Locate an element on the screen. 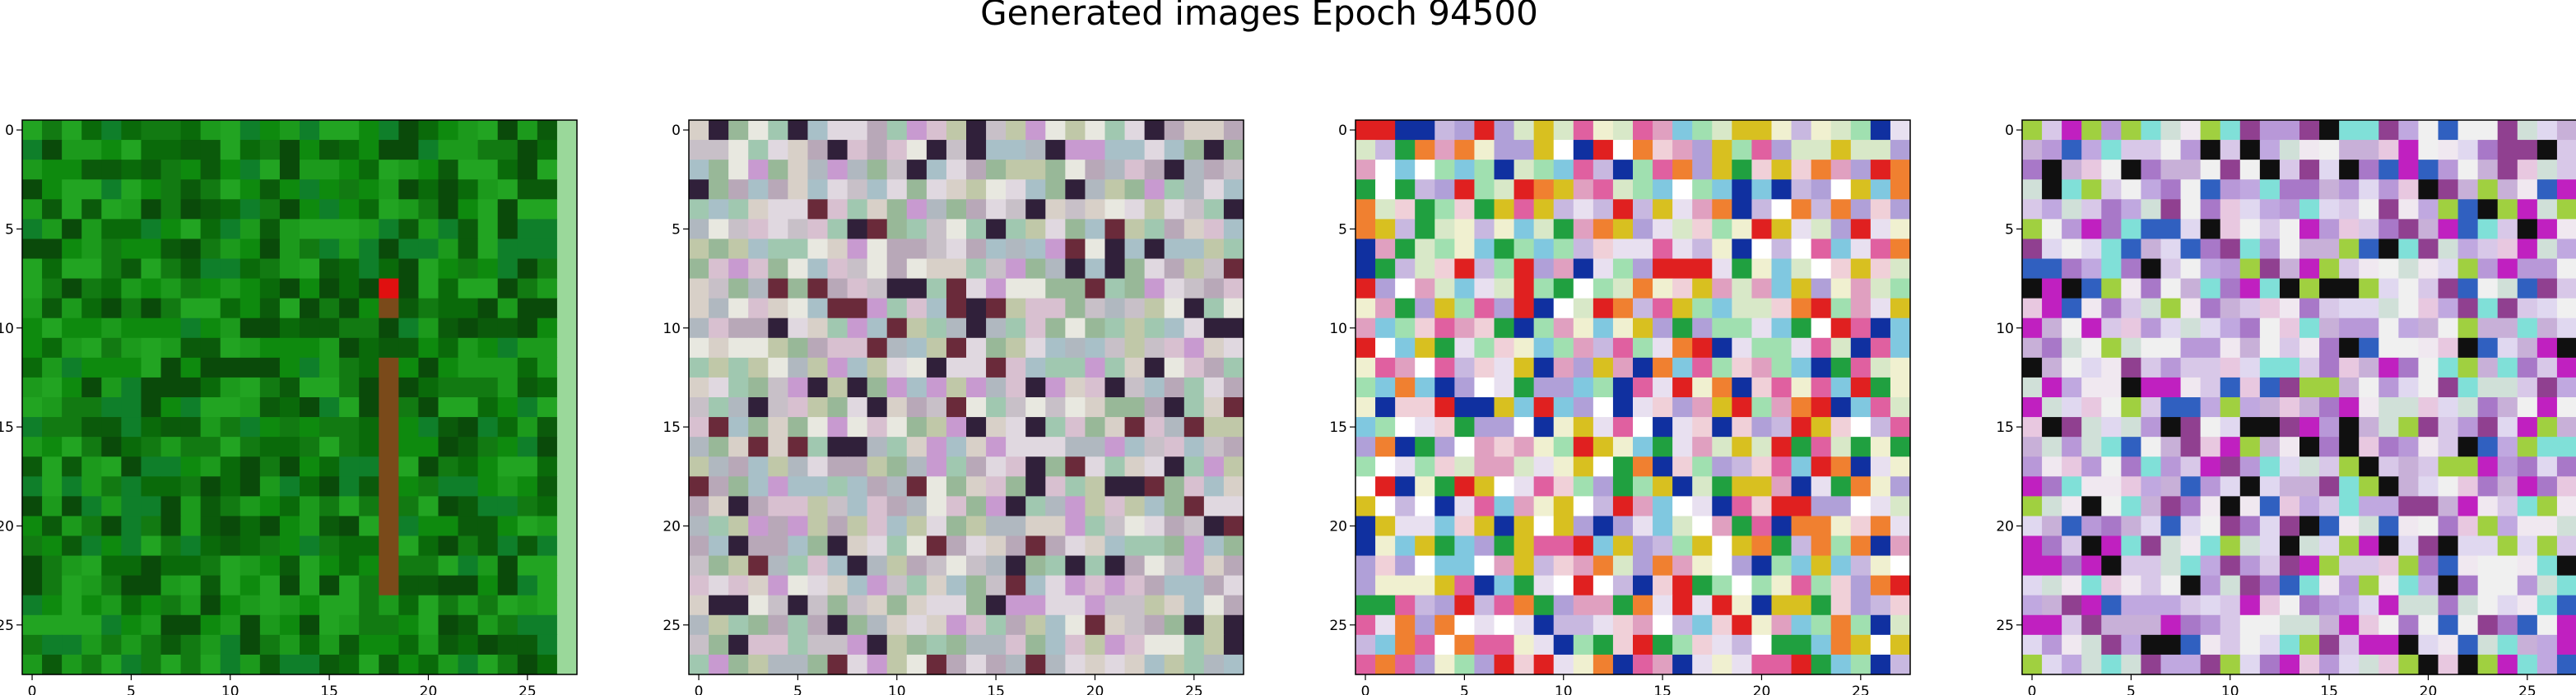  y-tick-label: 25 is located at coordinates (7, 626).